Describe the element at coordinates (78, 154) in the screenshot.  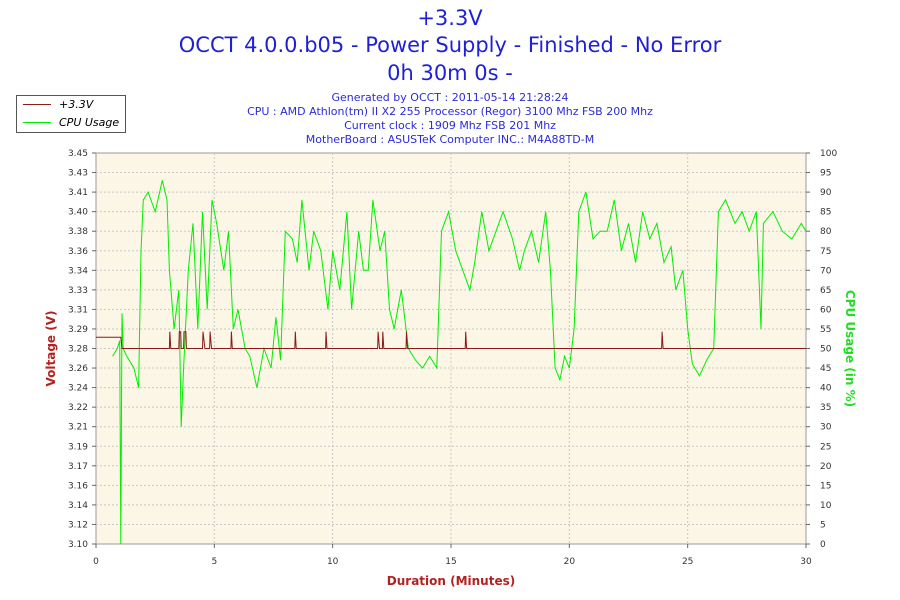
I see `y-tick-label: 3.45` at that location.